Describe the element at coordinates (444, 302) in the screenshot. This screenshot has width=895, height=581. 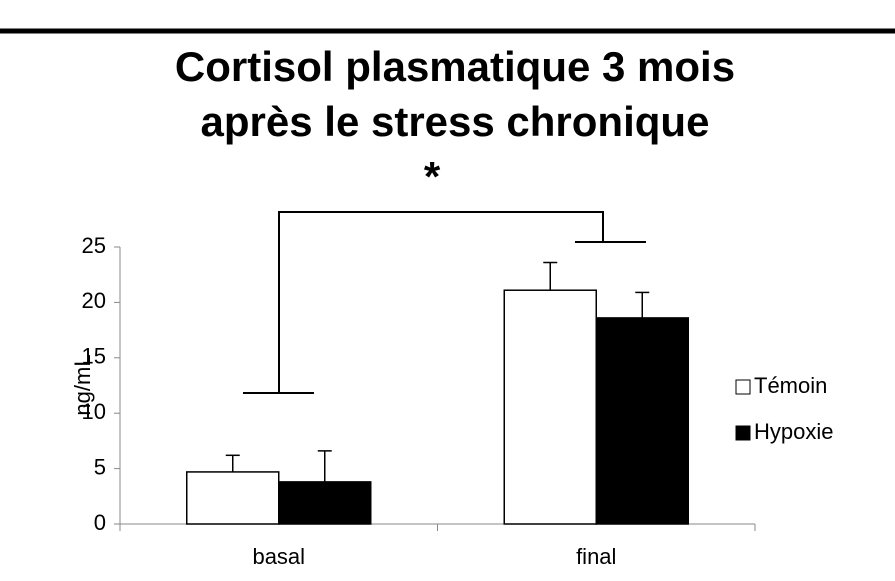
I see `significance-bracket` at that location.